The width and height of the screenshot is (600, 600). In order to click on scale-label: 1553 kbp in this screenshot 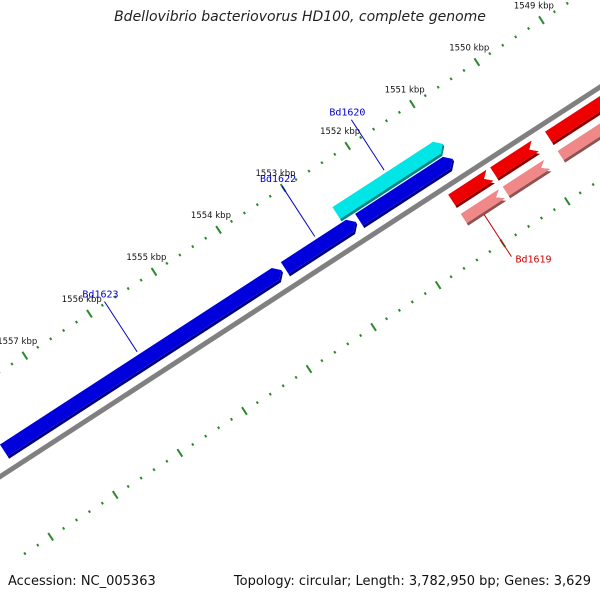, I will do `click(276, 174)`.